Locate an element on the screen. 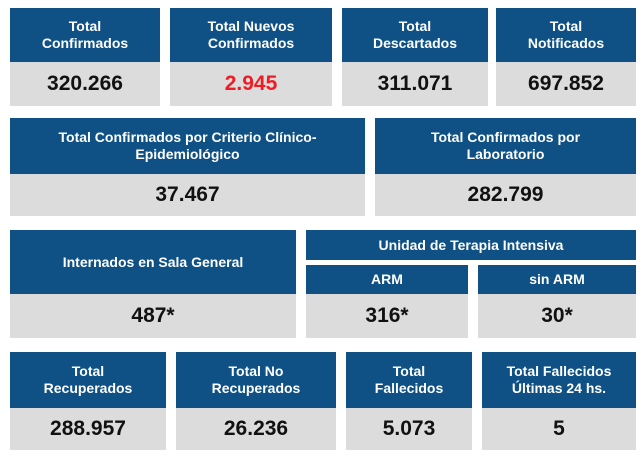 Image resolution: width=644 pixels, height=459 pixels. uti-header: Unidad de Terapia Intensiva is located at coordinates (471, 245).